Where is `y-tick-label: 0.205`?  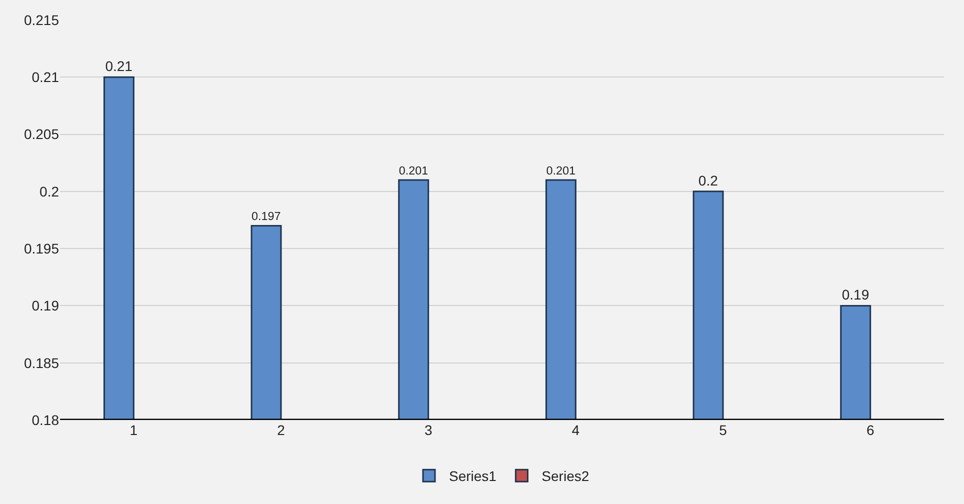
y-tick-label: 0.205 is located at coordinates (42, 134).